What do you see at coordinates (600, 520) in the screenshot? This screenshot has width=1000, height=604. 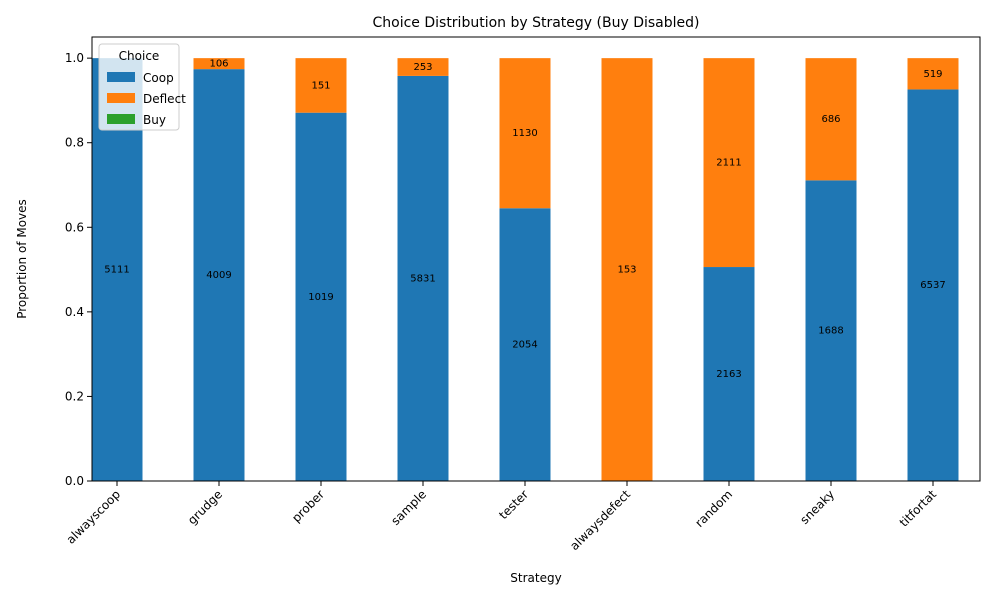 I see `x-tick-label: alwaysdefect` at bounding box center [600, 520].